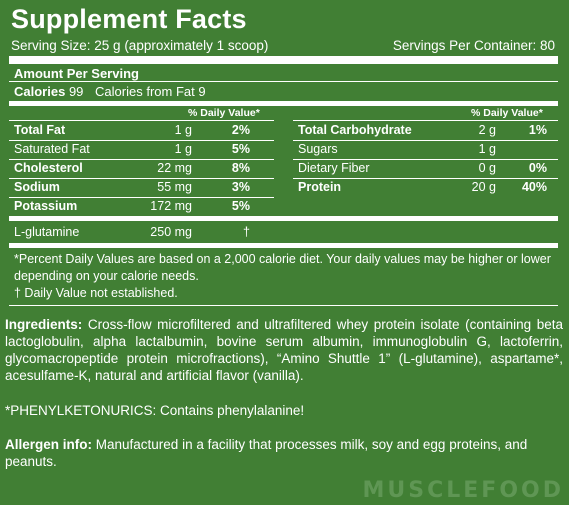  I want to click on nutrient-dv: 2%, so click(240, 130).